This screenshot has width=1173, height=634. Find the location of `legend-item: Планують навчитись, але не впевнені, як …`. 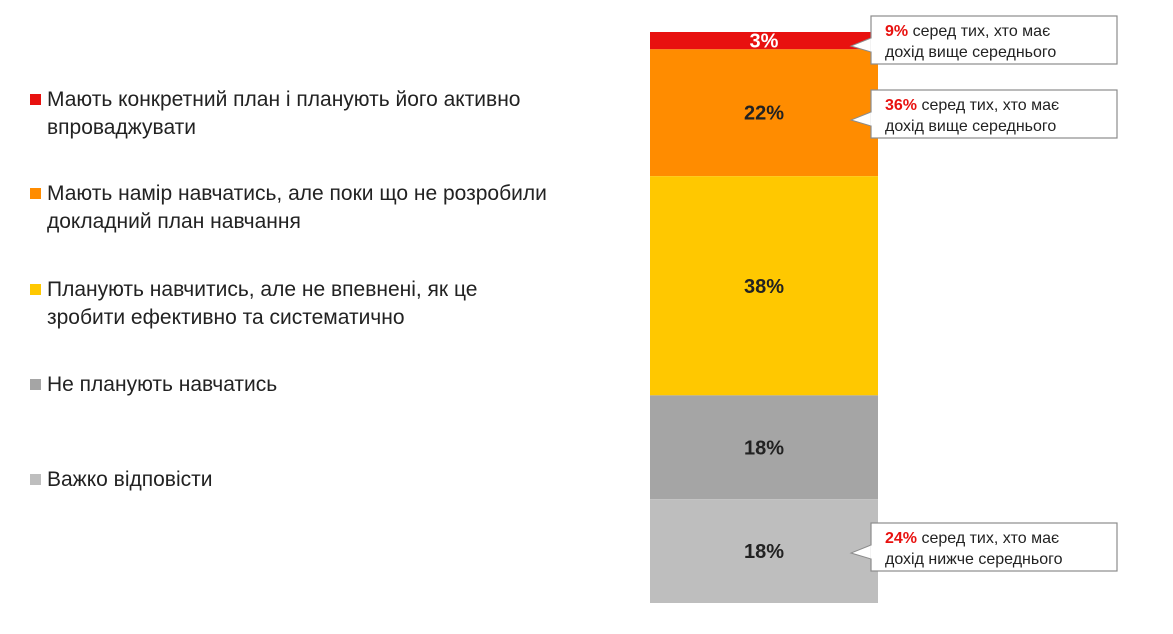

legend-item: Планують навчитись, але не впевнені, як … is located at coordinates (293, 304).